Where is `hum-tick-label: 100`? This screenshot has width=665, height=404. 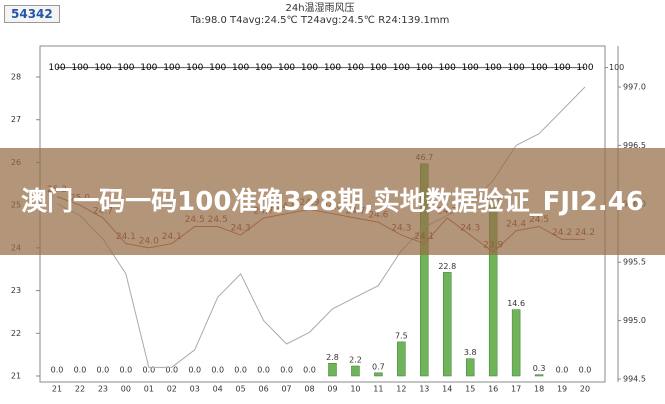
hum-tick-label: 100 is located at coordinates (616, 67).